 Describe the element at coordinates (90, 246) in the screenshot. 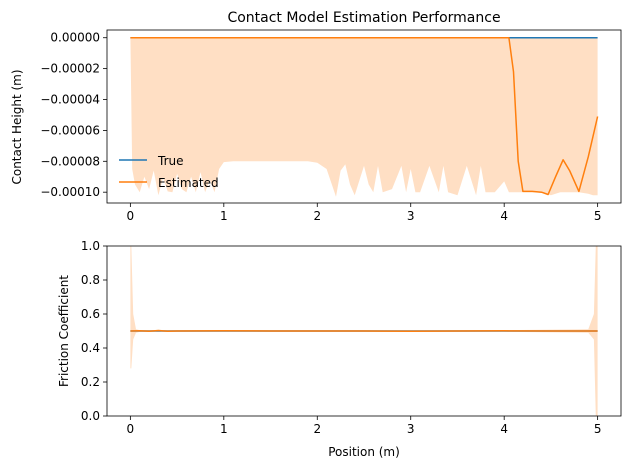

I see `y-tick-label: 1.0` at that location.